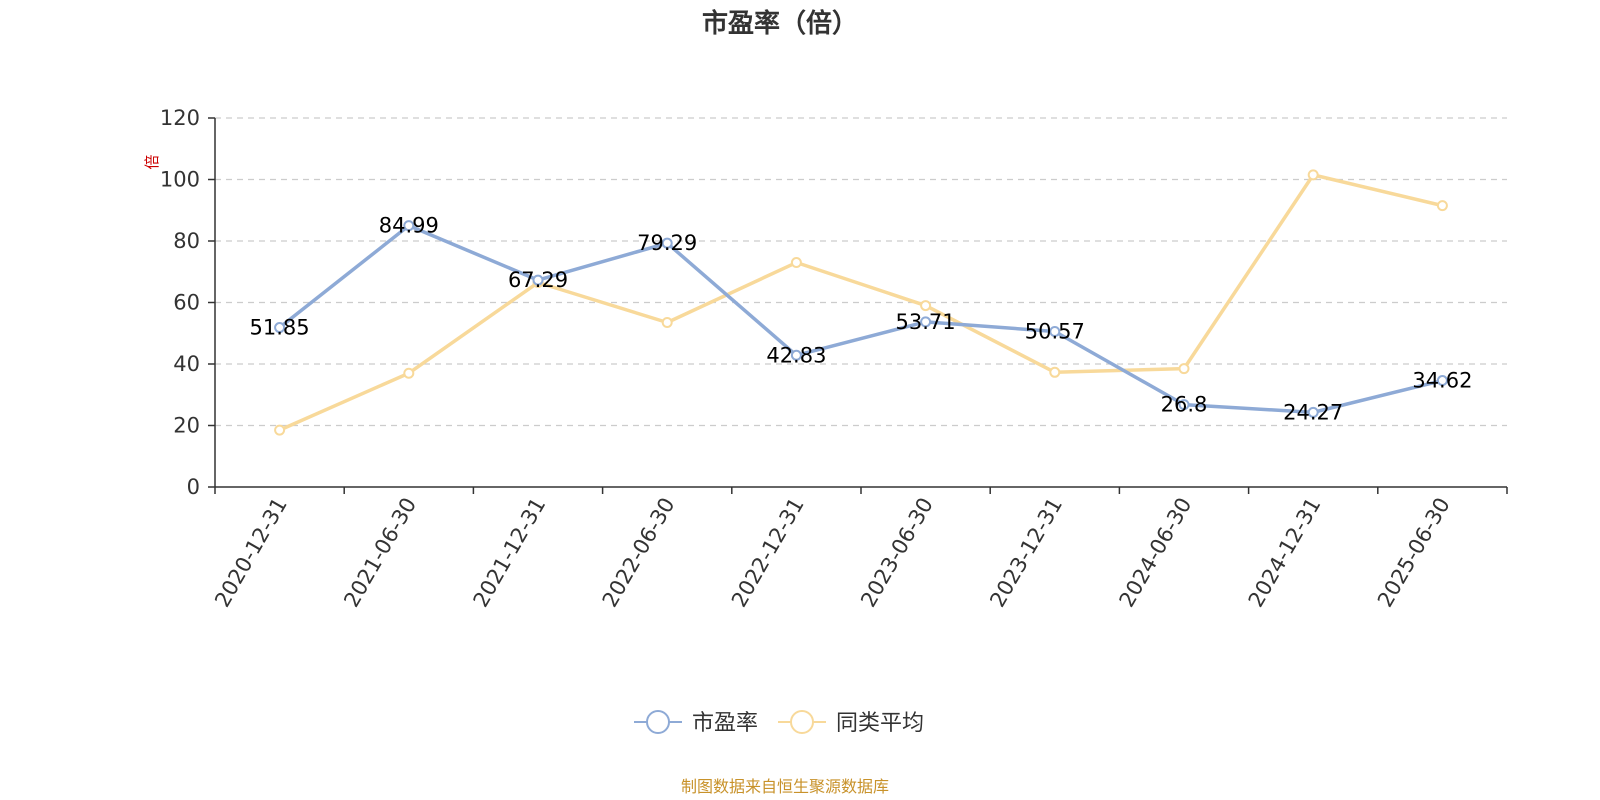 This screenshot has width=1600, height=800. Describe the element at coordinates (152, 161) in the screenshot. I see `y-axis-unit-label: 倍` at that location.